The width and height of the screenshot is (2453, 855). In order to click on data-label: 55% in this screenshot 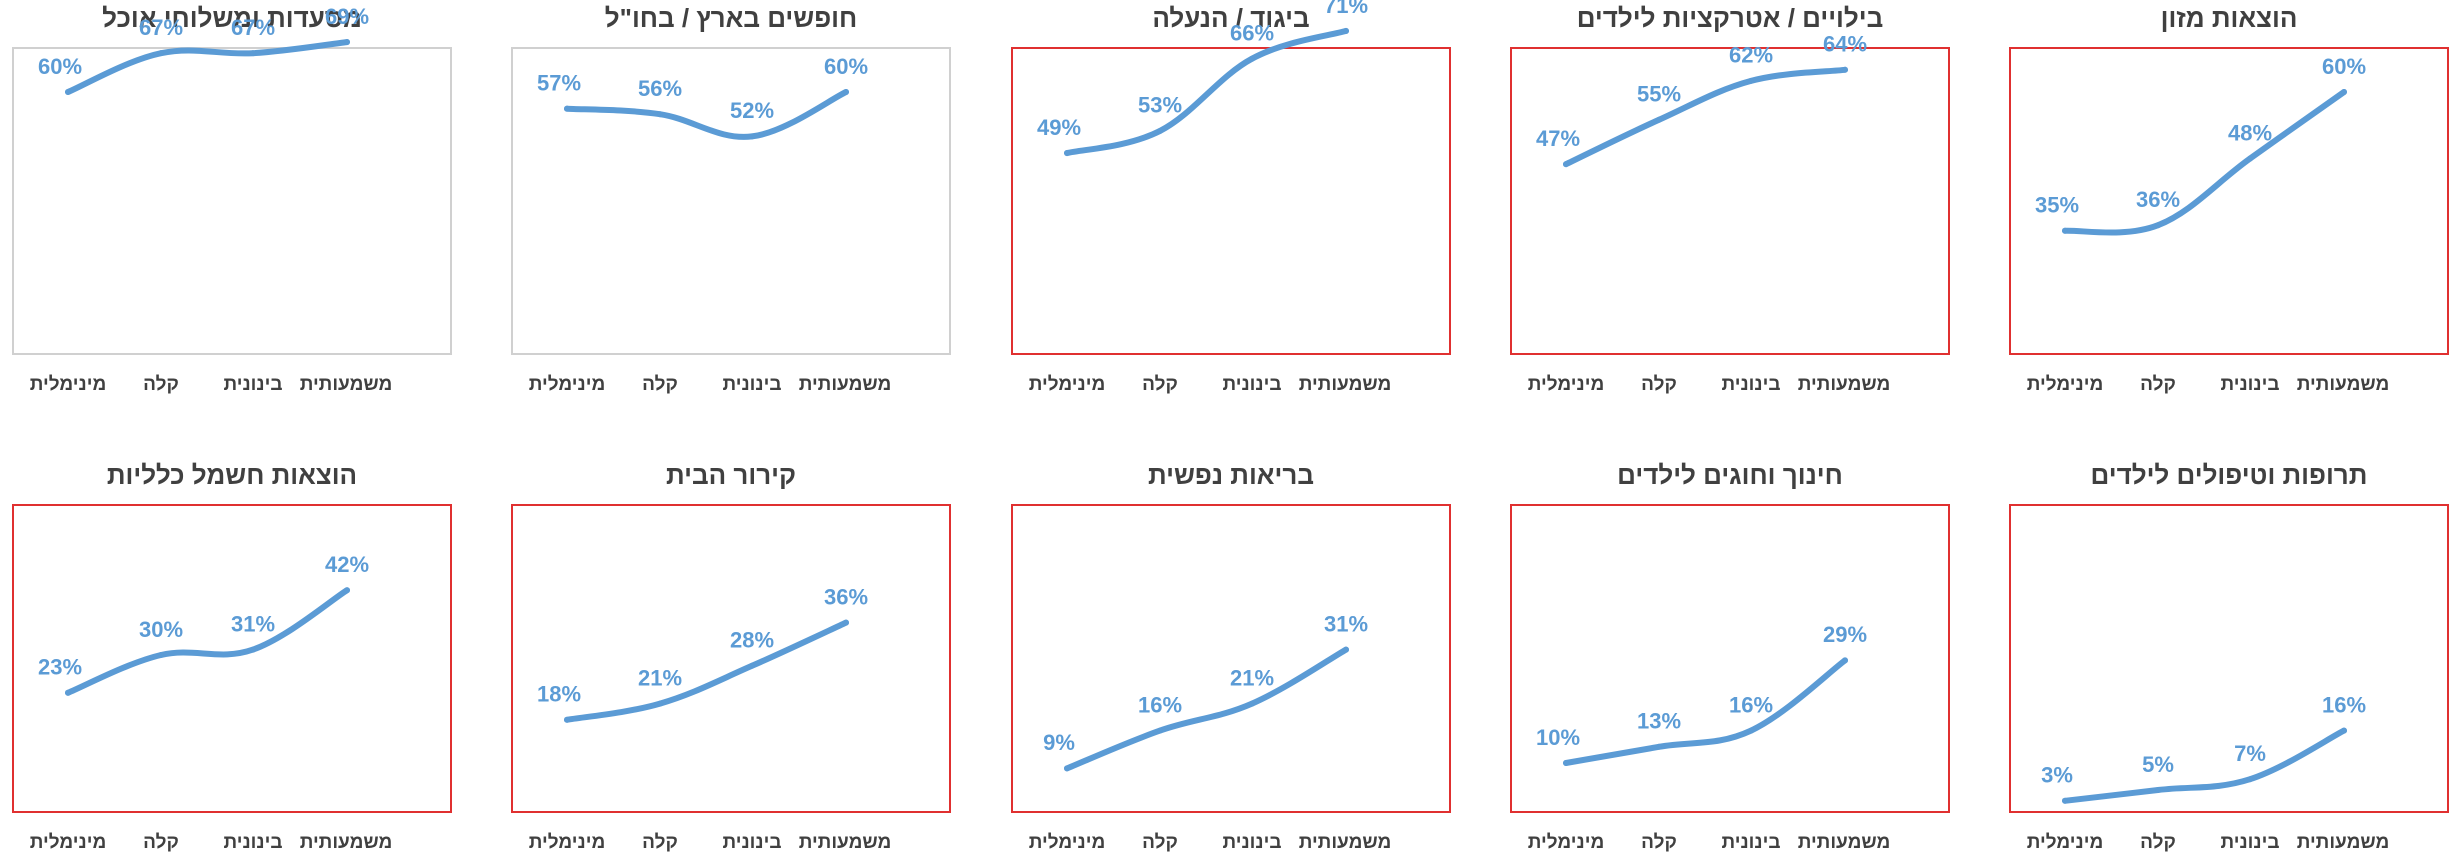, I will do `click(1659, 94)`.